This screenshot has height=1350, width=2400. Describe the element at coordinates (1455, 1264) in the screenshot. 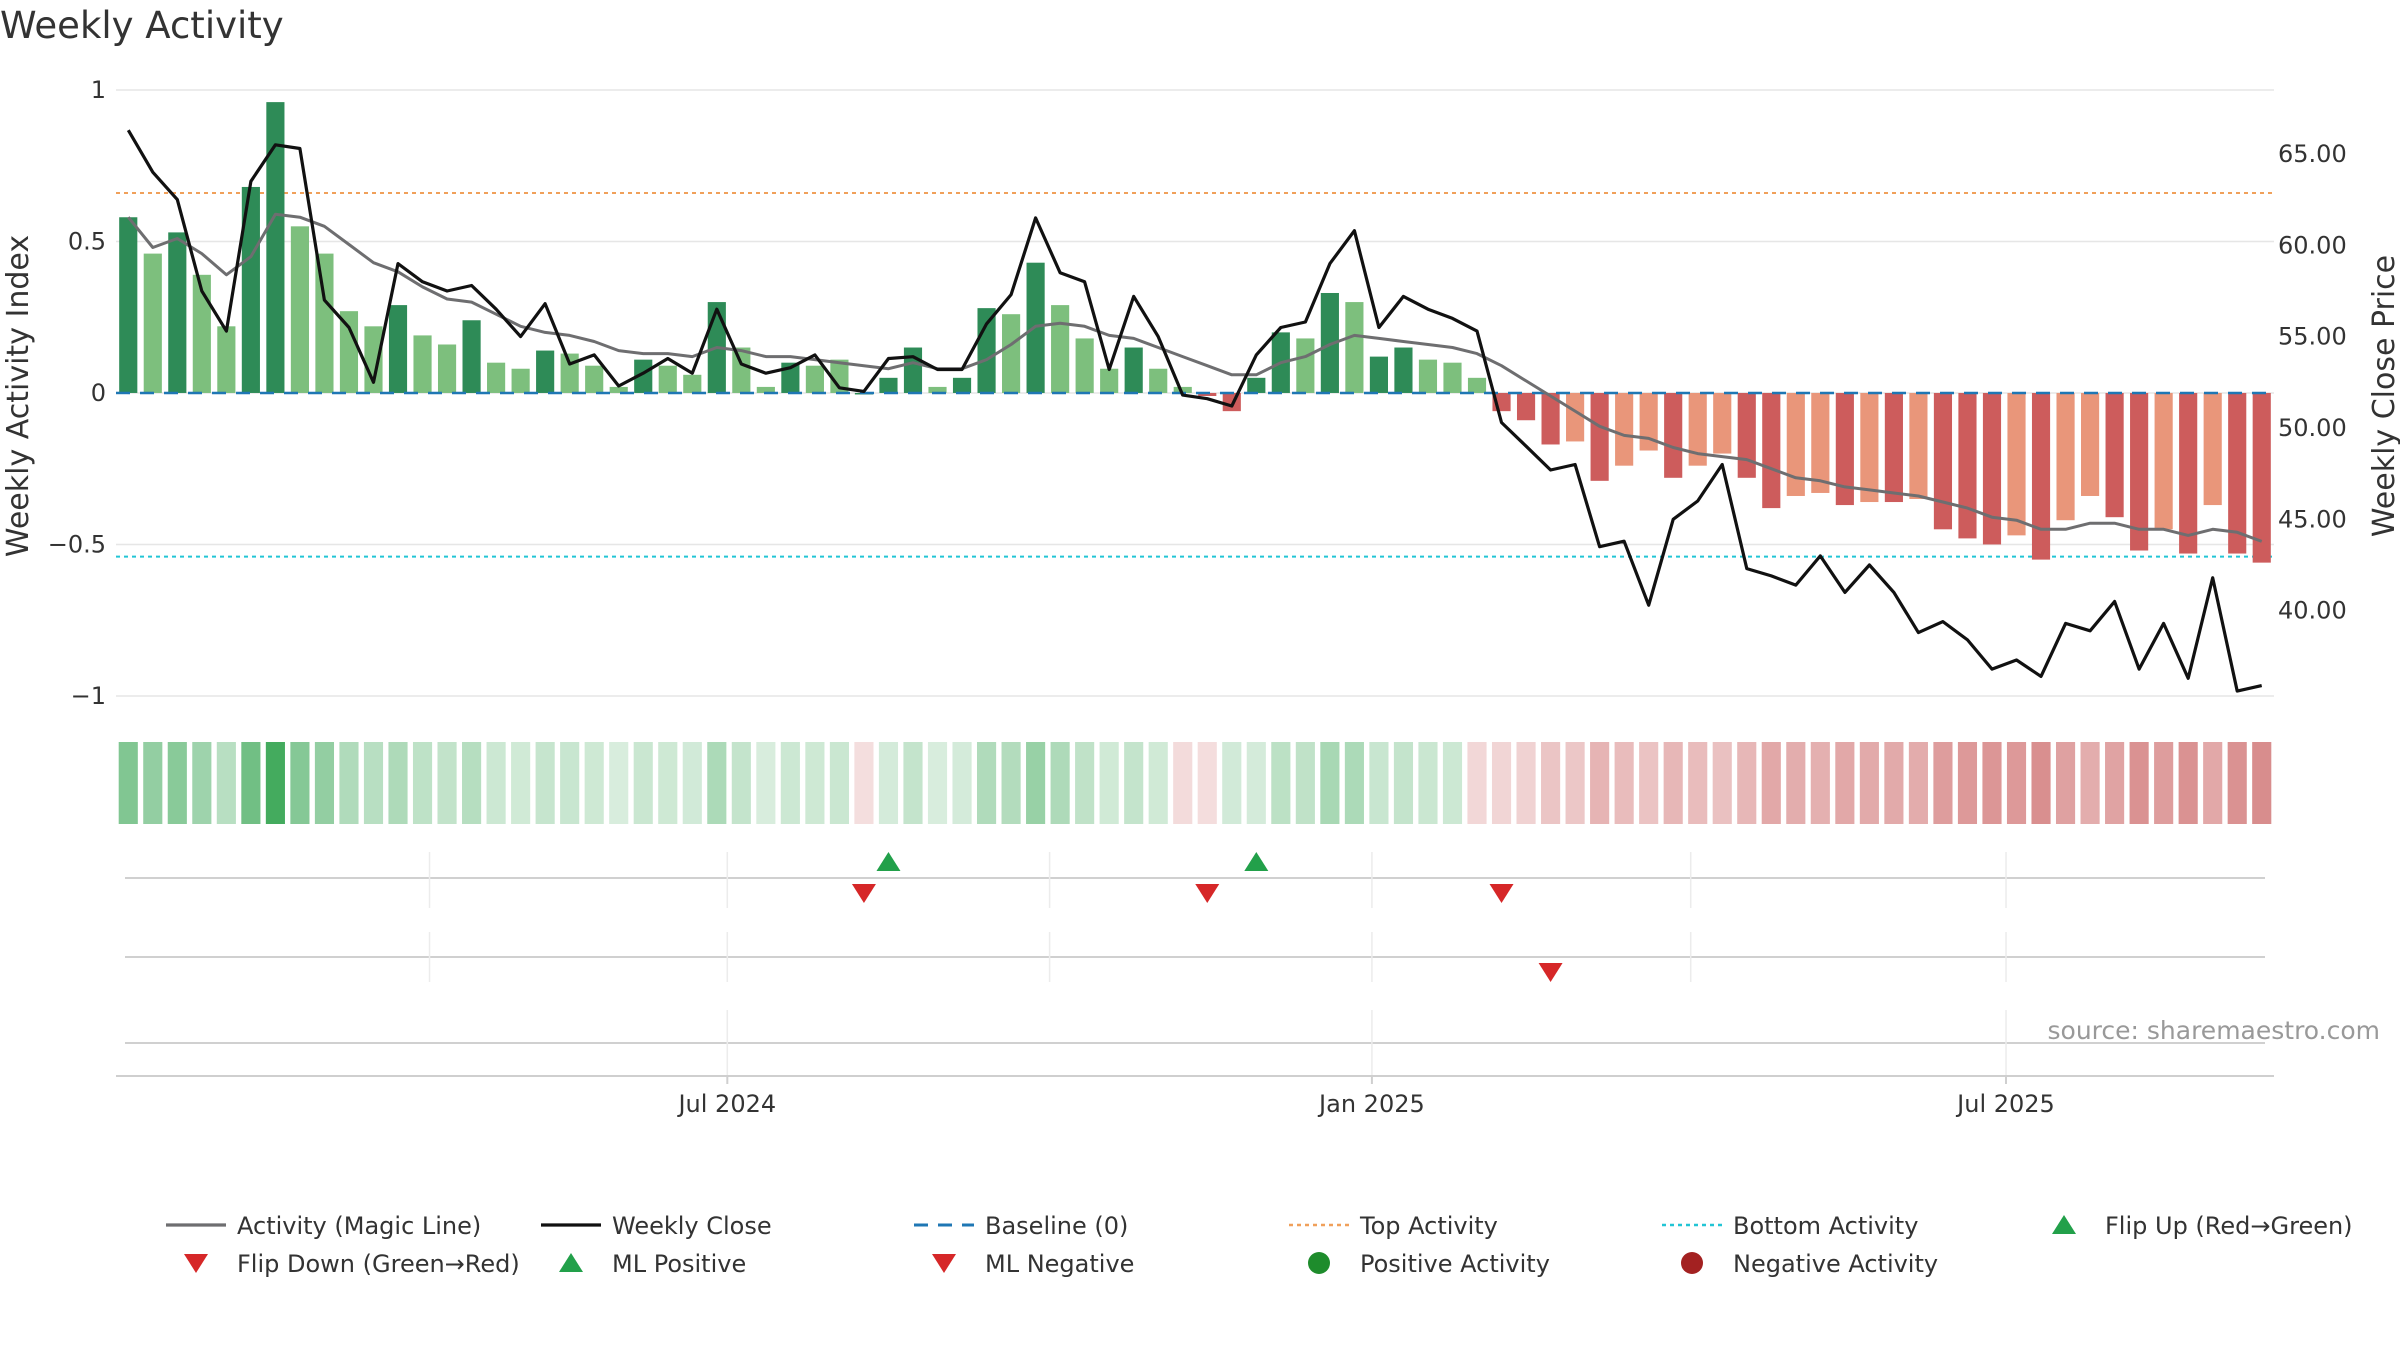

I see `legend-label: Positive Activity` at that location.